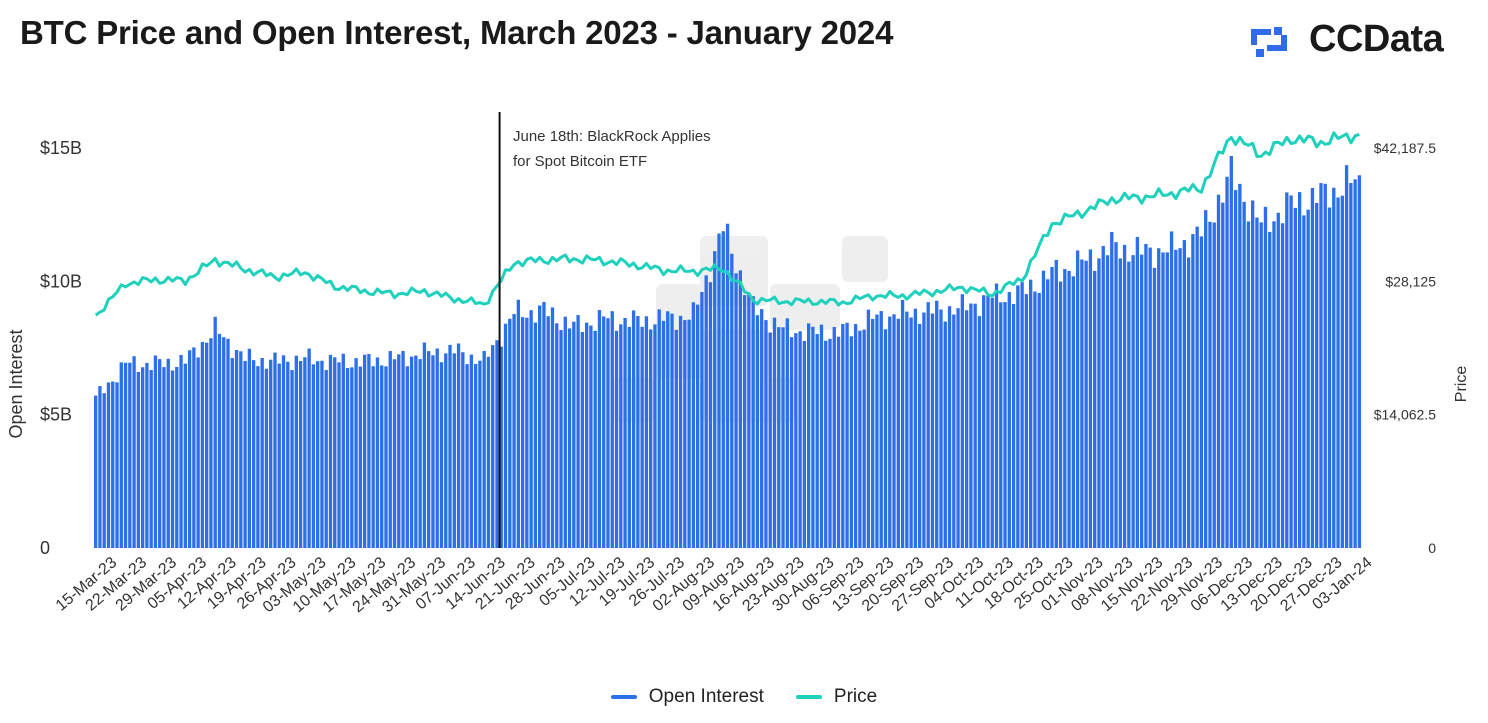  Describe the element at coordinates (612, 136) in the screenshot. I see `annotation-text-line-1: June 18th: BlackRock Applies` at that location.